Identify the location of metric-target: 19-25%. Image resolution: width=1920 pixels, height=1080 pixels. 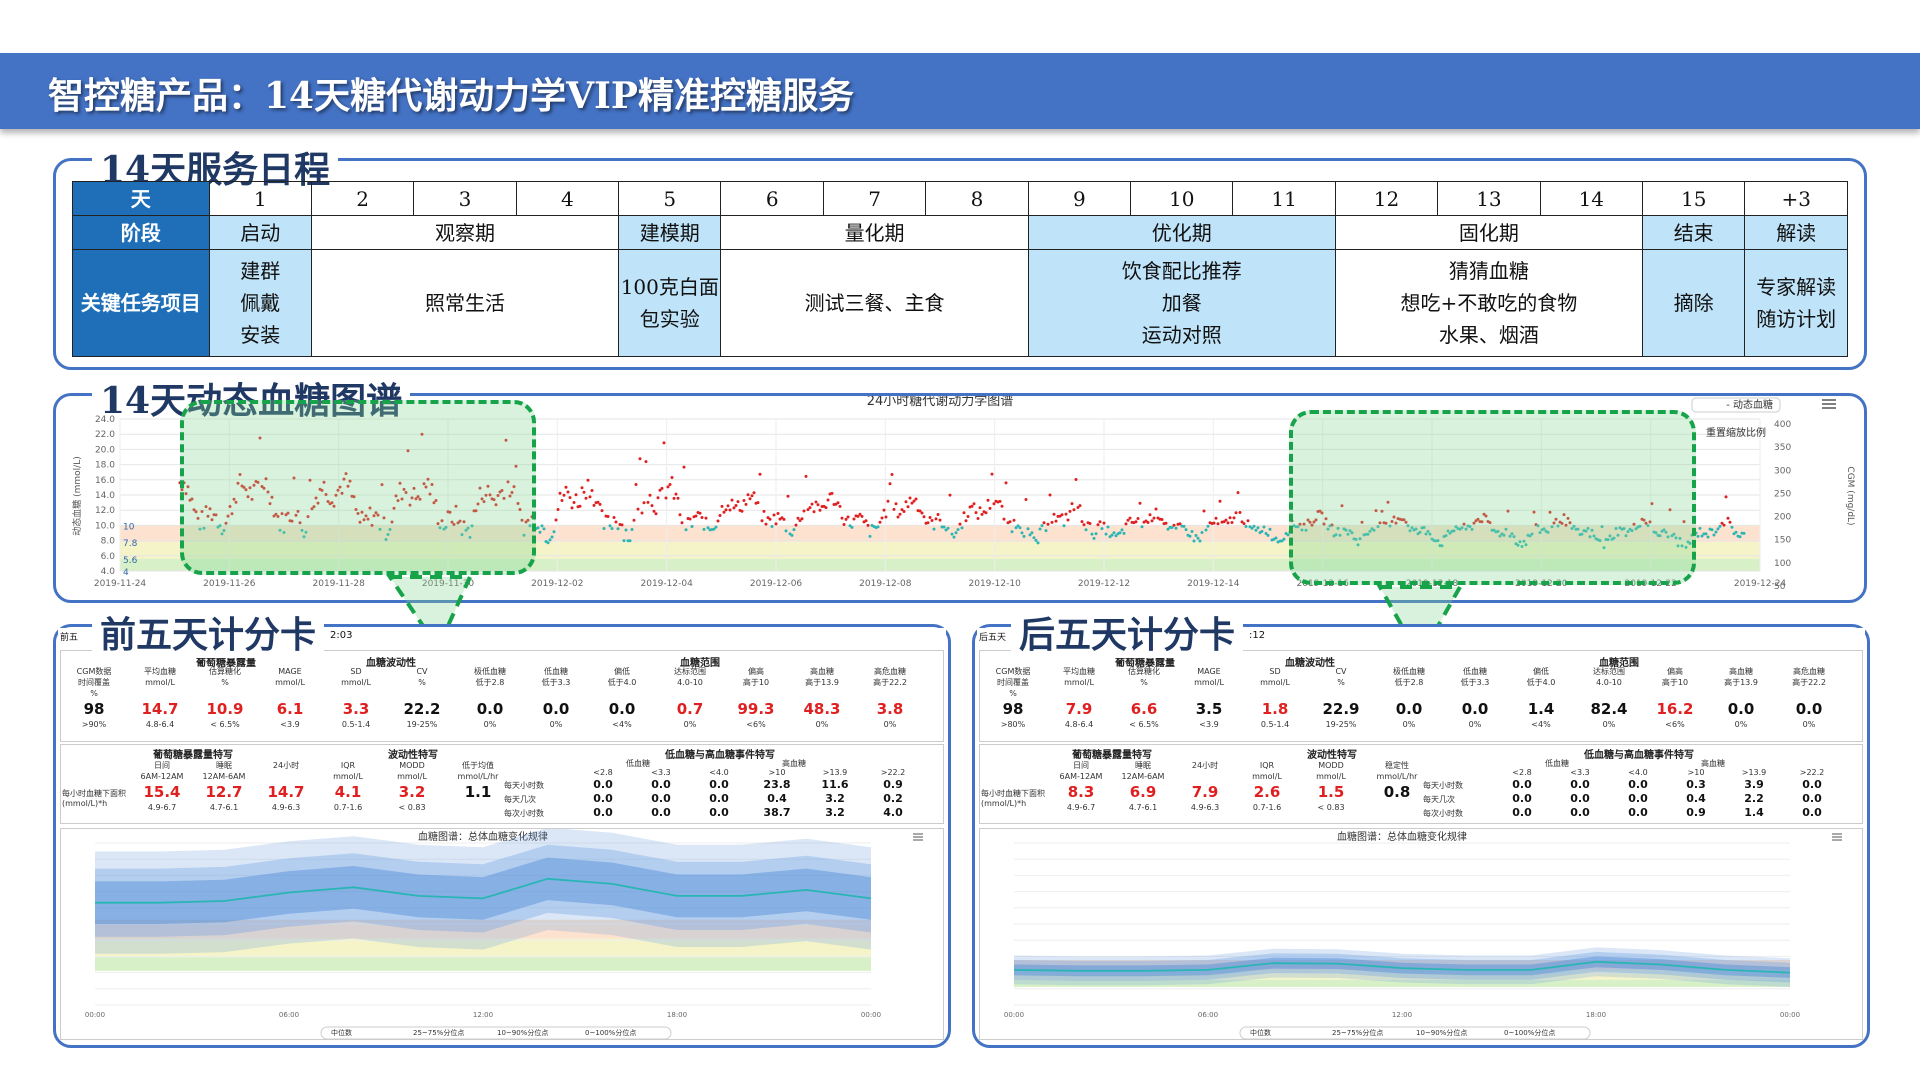
(1341, 724).